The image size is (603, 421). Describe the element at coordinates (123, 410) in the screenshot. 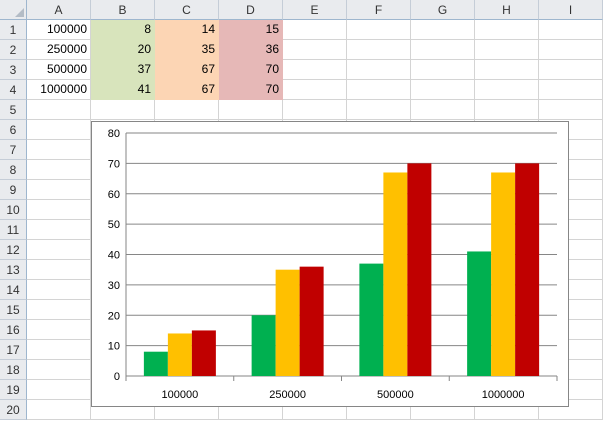

I see `cell-b20` at that location.